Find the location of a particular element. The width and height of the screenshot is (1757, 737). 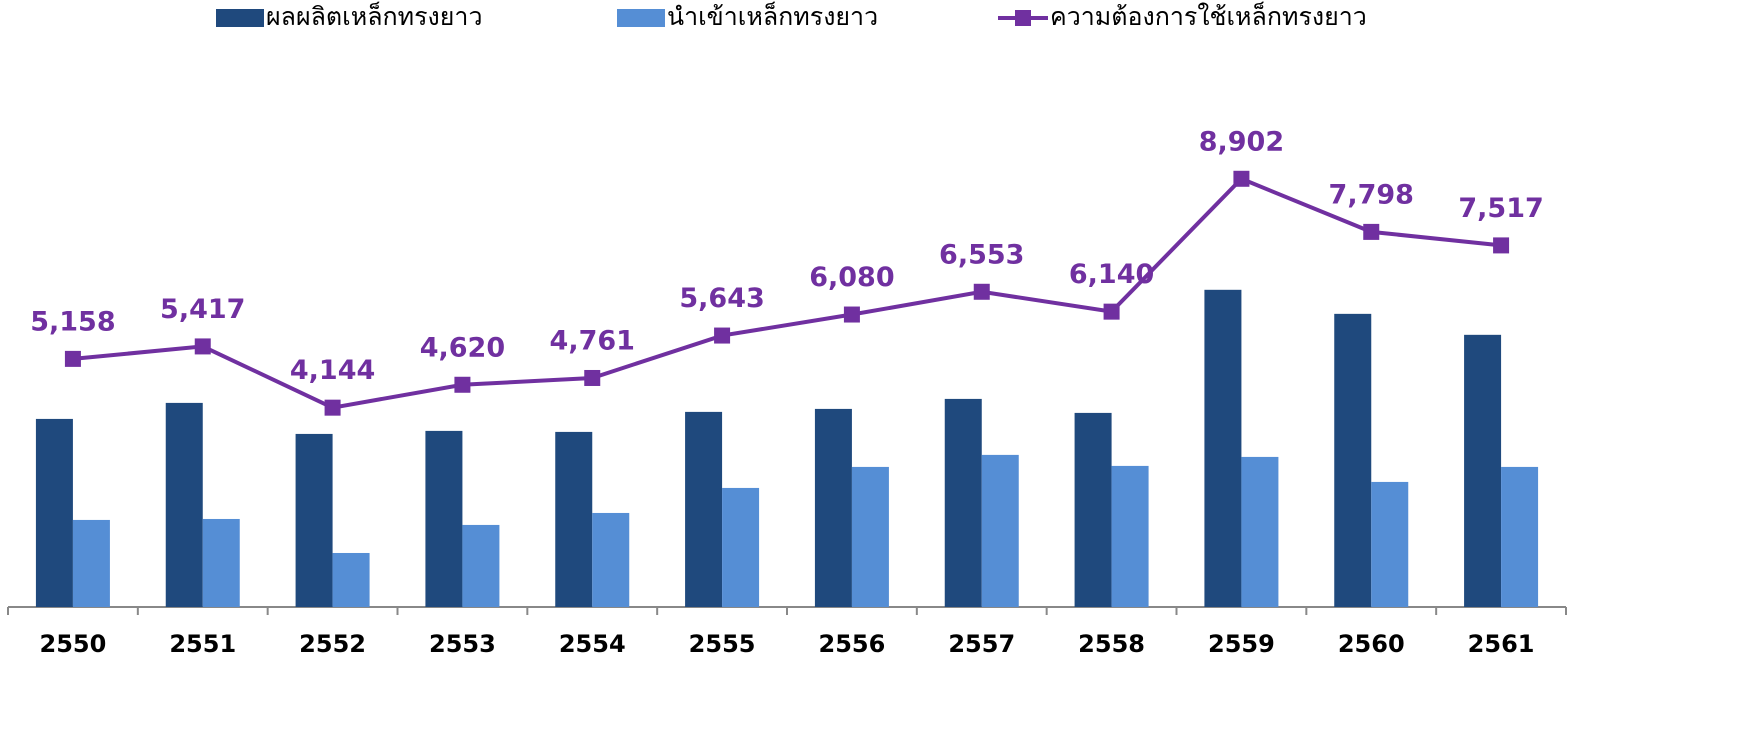

x-tick-label: 2555 is located at coordinates (722, 644).